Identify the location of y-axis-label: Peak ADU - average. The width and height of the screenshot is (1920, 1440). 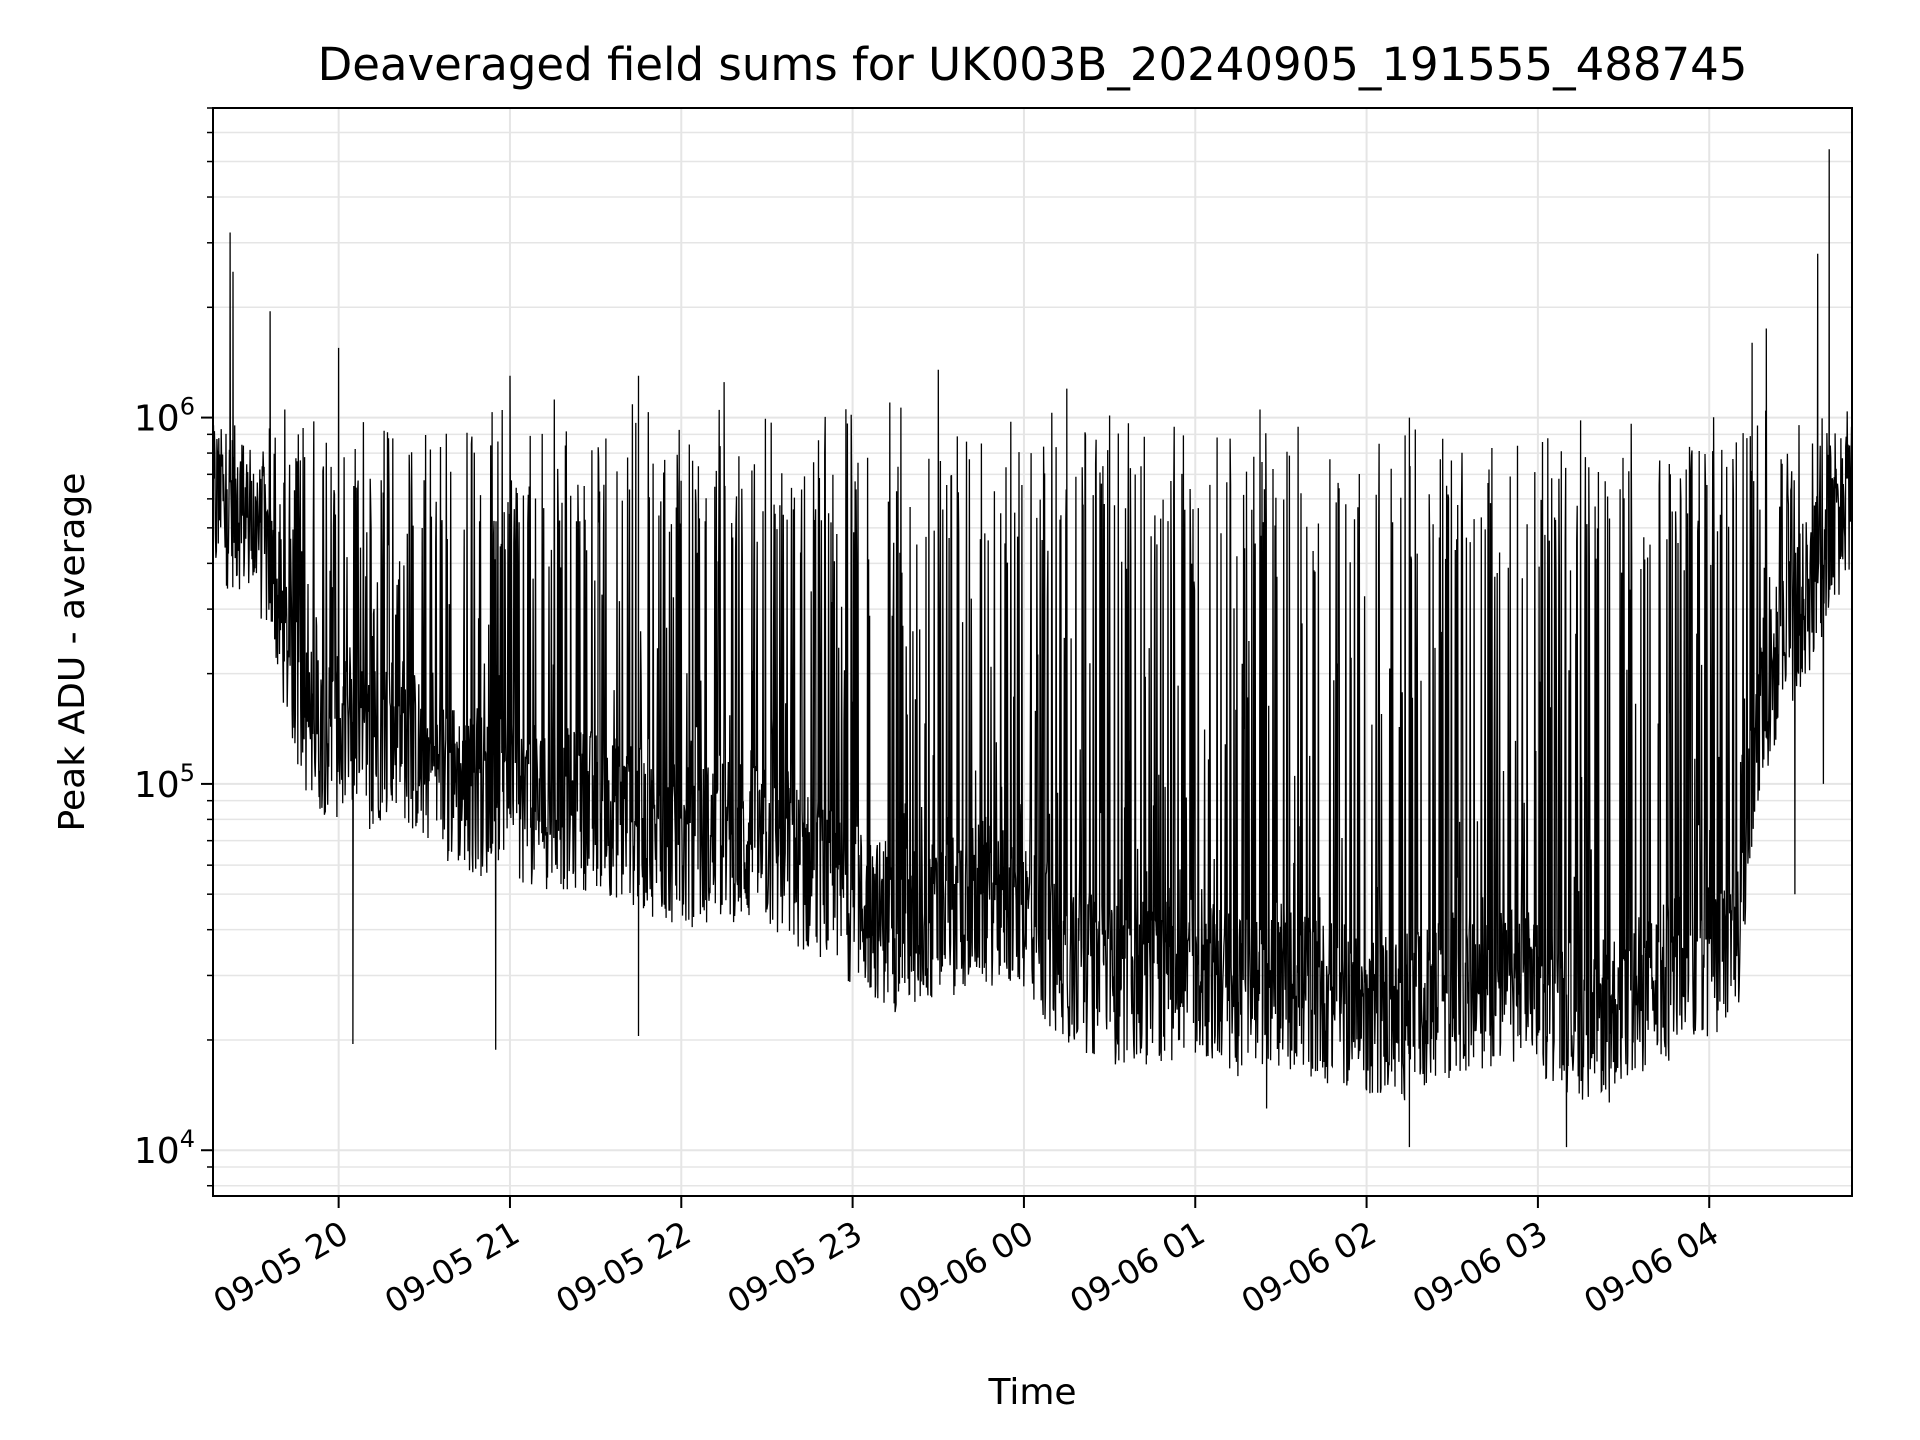
(72, 652).